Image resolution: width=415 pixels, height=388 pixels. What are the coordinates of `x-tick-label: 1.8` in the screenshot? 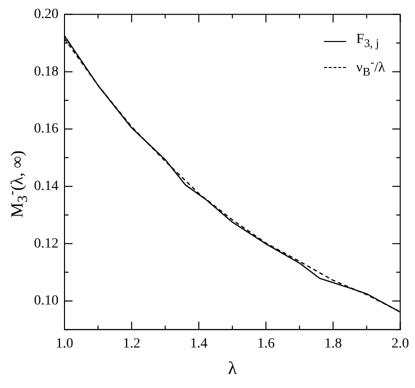 It's located at (333, 344).